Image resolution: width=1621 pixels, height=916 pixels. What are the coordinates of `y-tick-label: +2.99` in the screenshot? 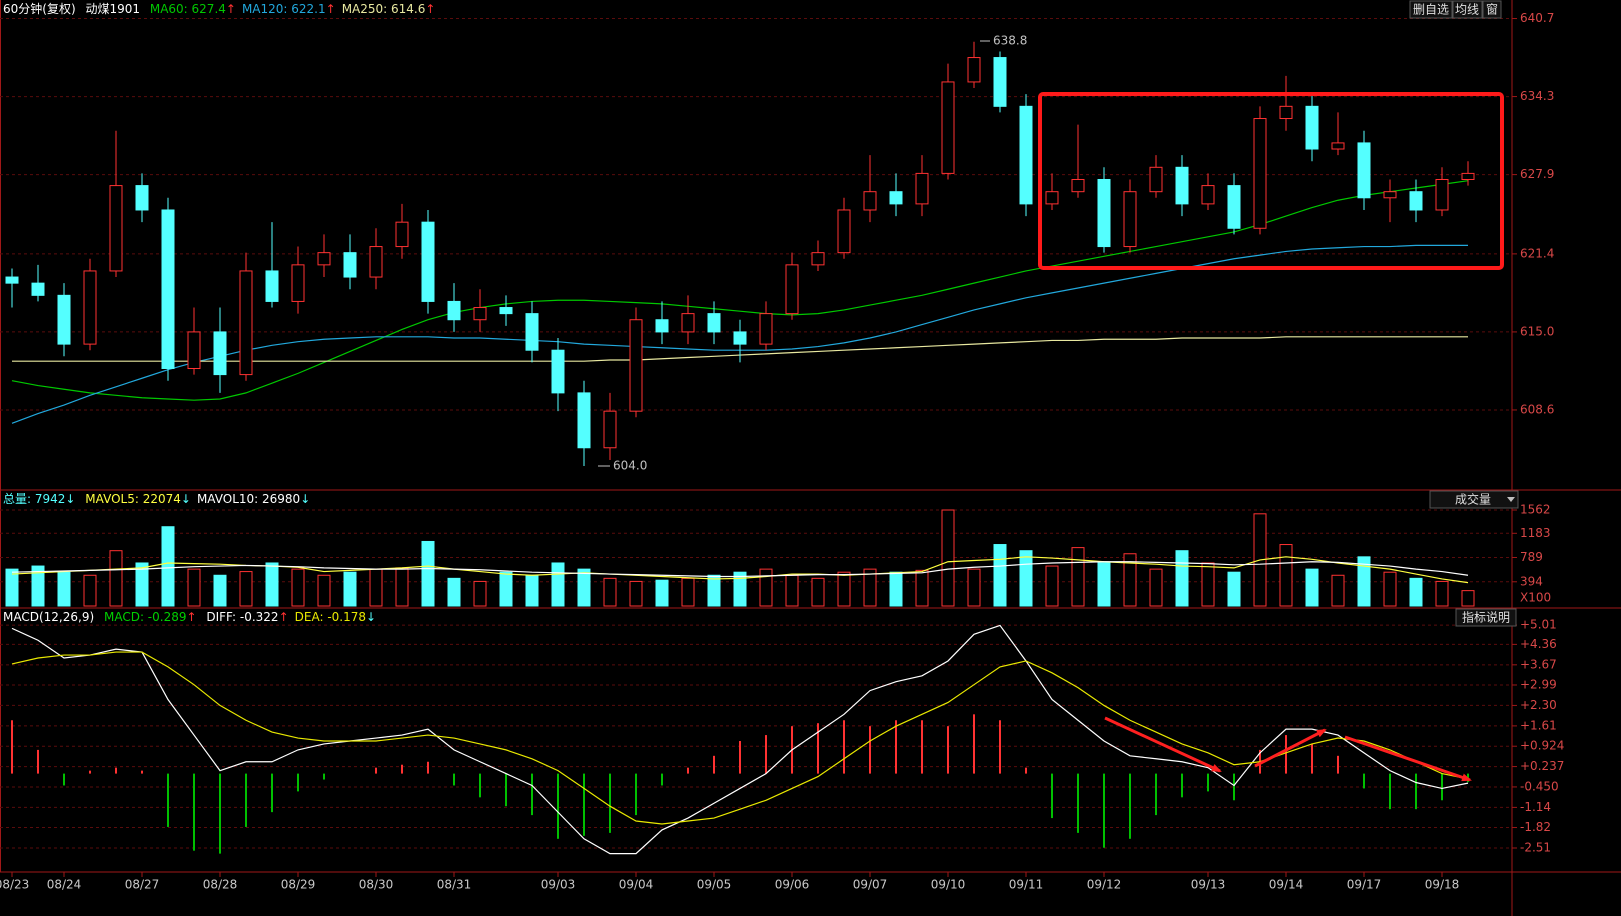 It's located at (1538, 684).